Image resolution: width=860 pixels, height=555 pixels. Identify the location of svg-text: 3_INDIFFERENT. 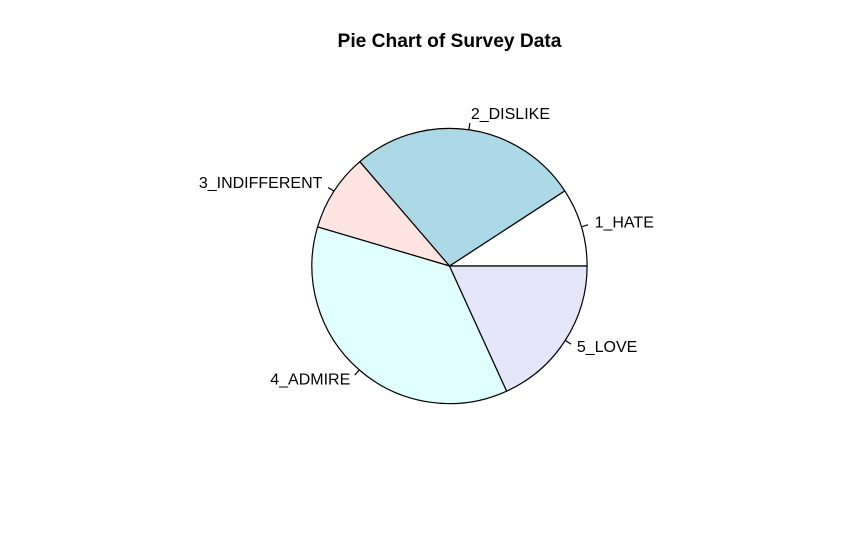
(261, 183).